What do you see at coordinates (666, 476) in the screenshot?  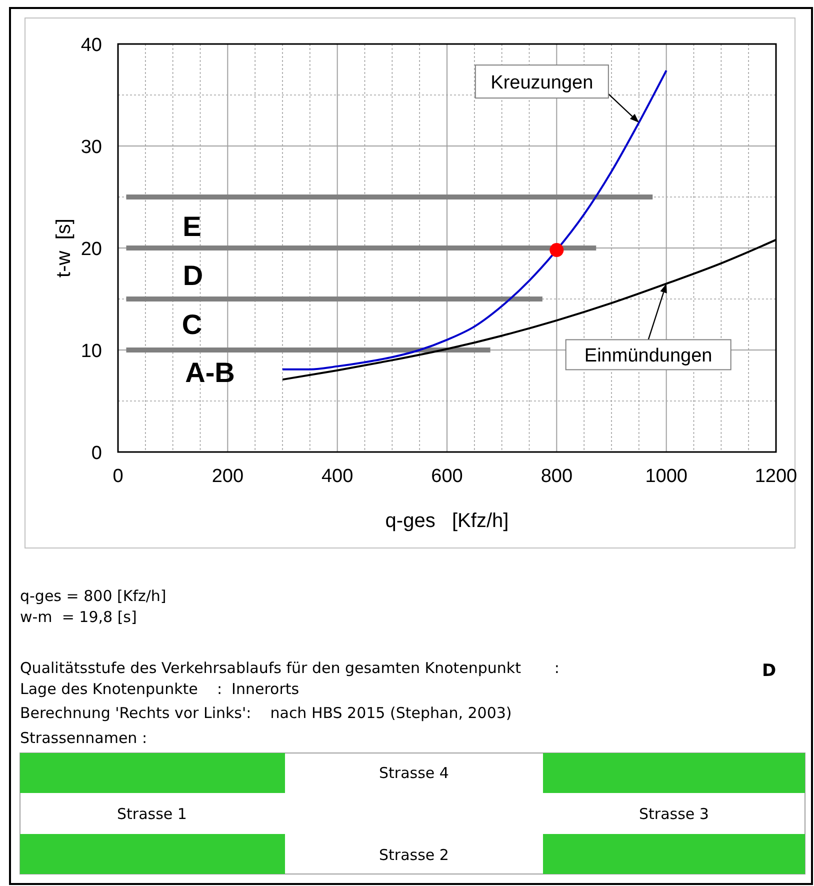 I see `x-tick-label: 1000` at bounding box center [666, 476].